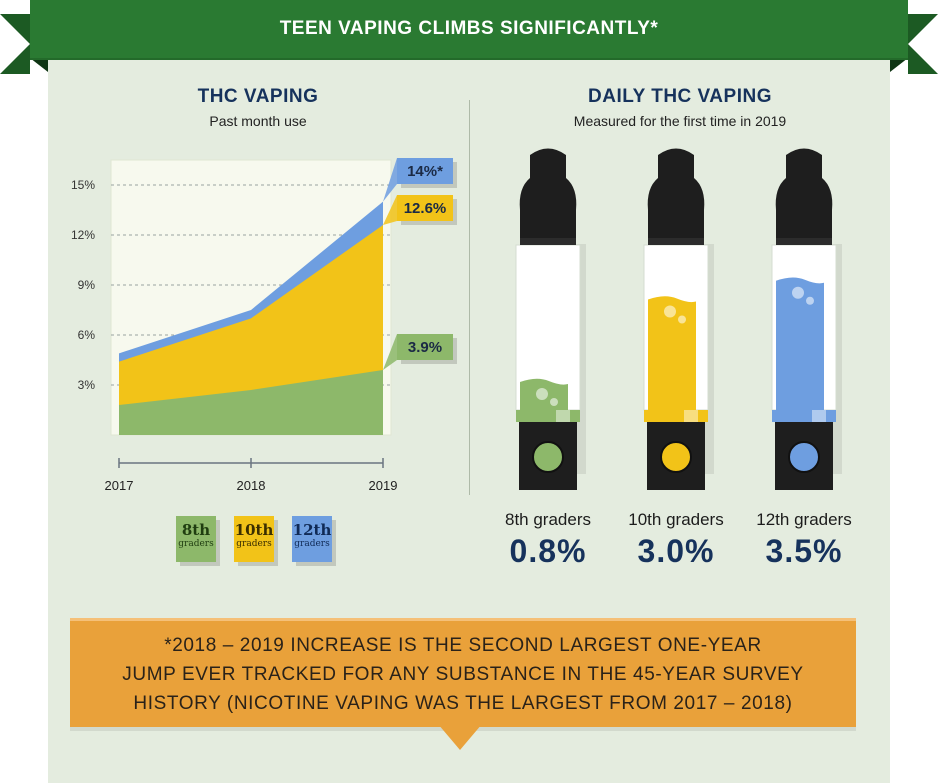  I want to click on end-label-value: 12.6%, so click(425, 208).